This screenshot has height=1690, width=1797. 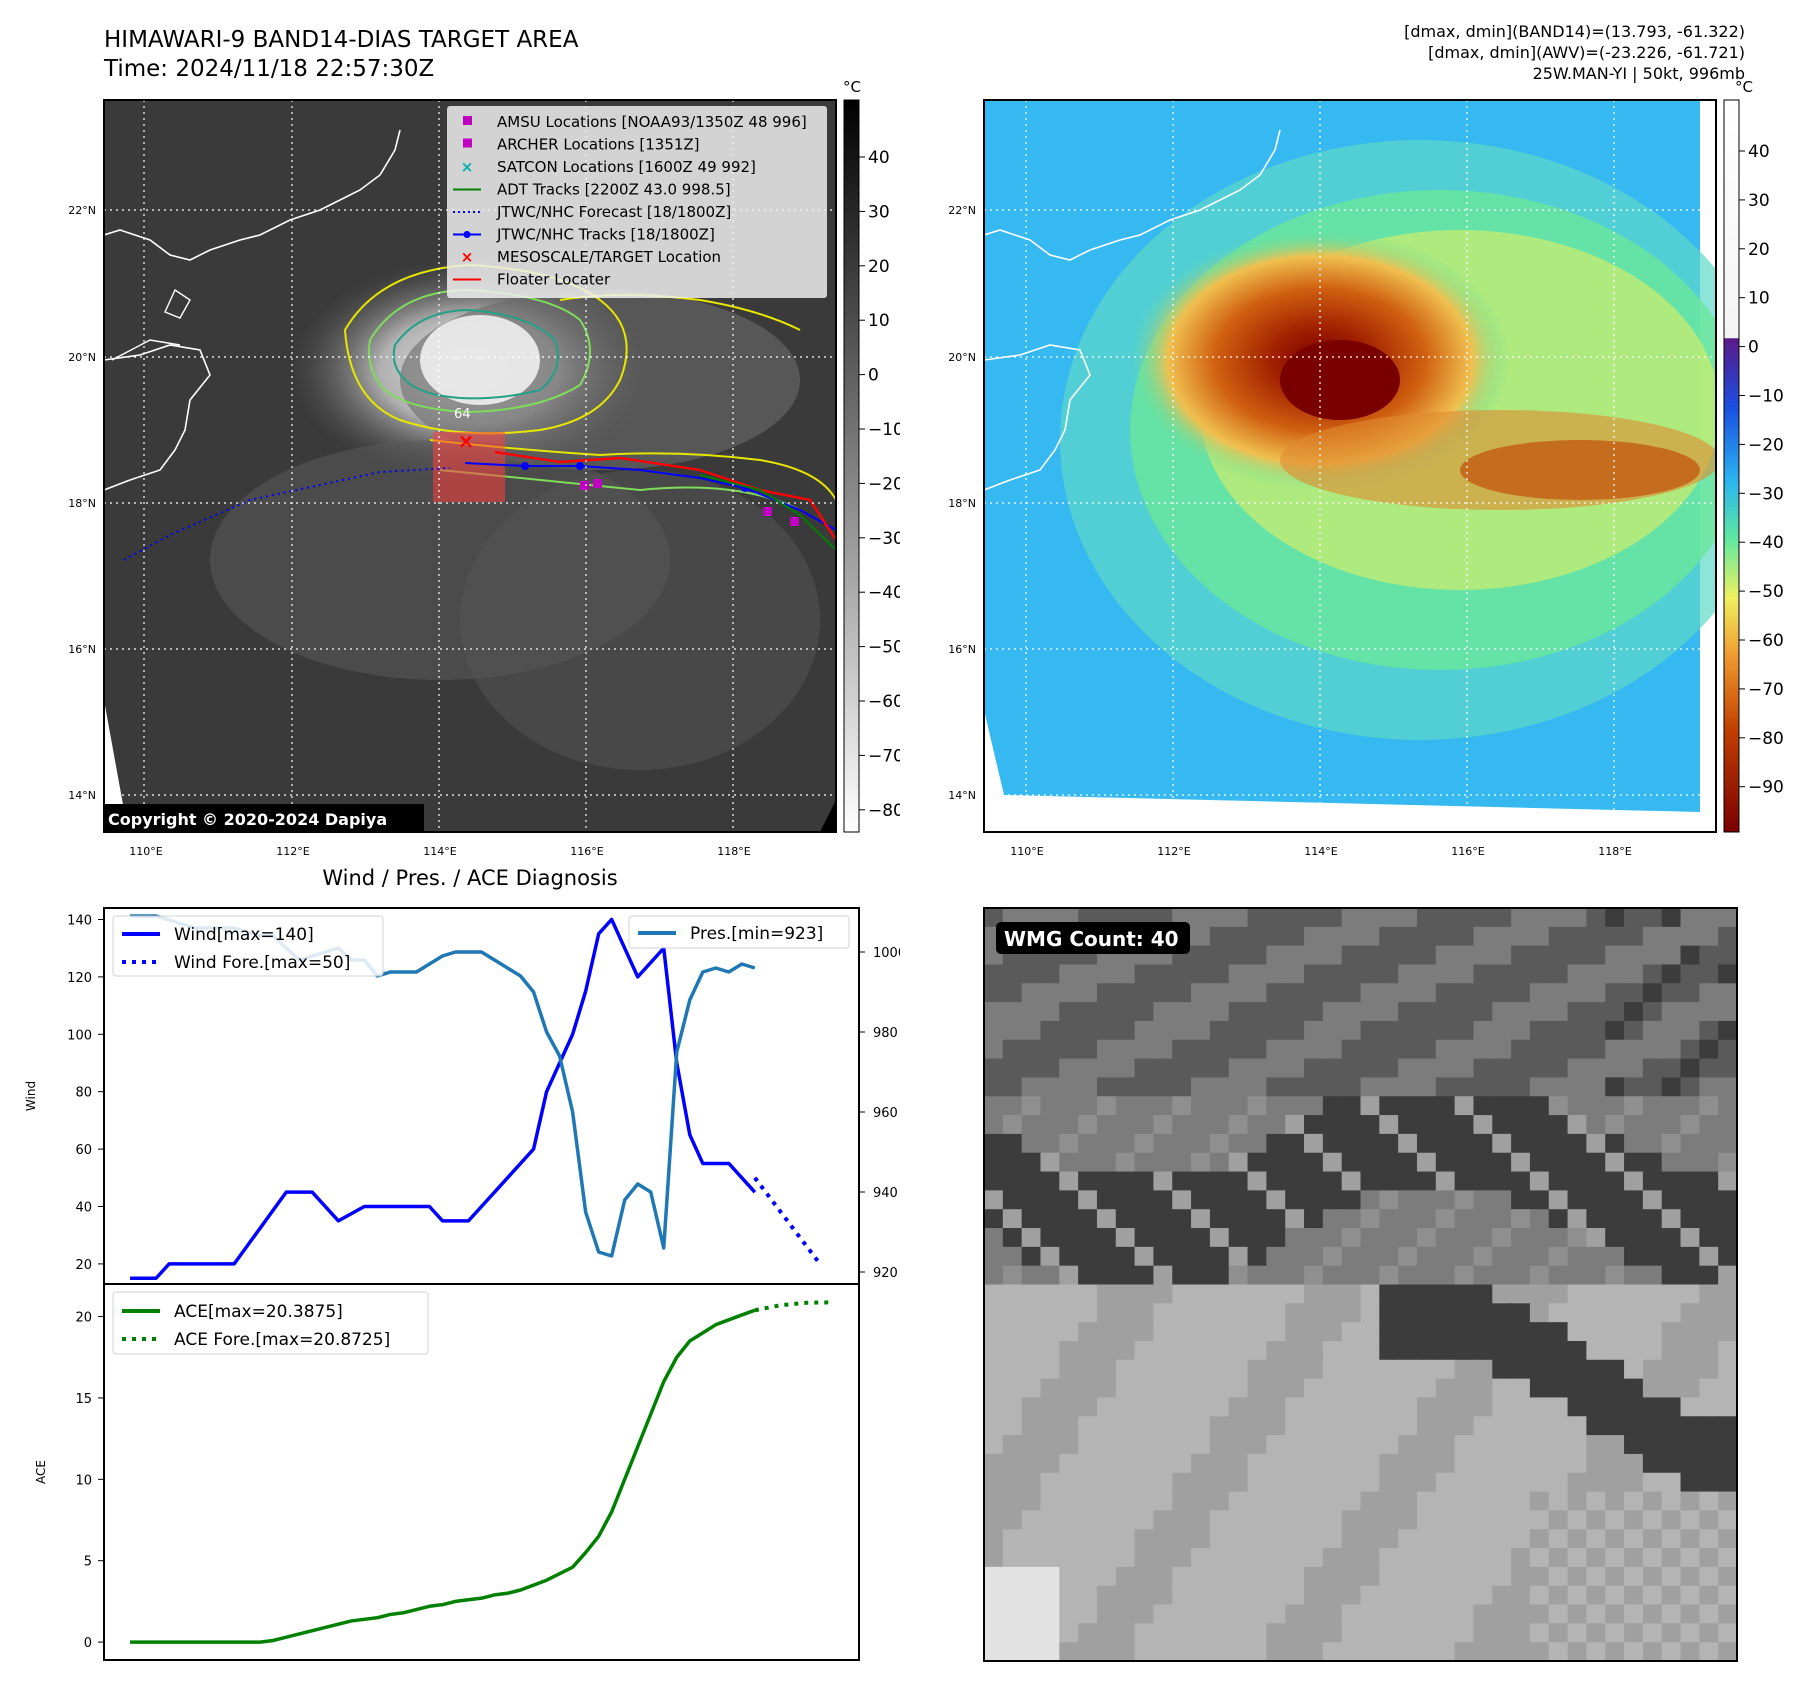 What do you see at coordinates (756, 934) in the screenshot?
I see `legend-label: Pres.[min=923]` at bounding box center [756, 934].